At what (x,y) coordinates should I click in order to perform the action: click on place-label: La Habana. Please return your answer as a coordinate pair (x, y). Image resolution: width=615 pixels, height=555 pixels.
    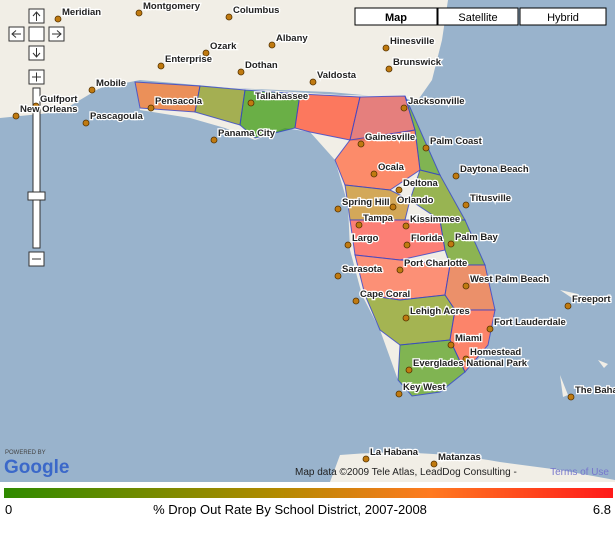
    Looking at the image, I should click on (394, 452).